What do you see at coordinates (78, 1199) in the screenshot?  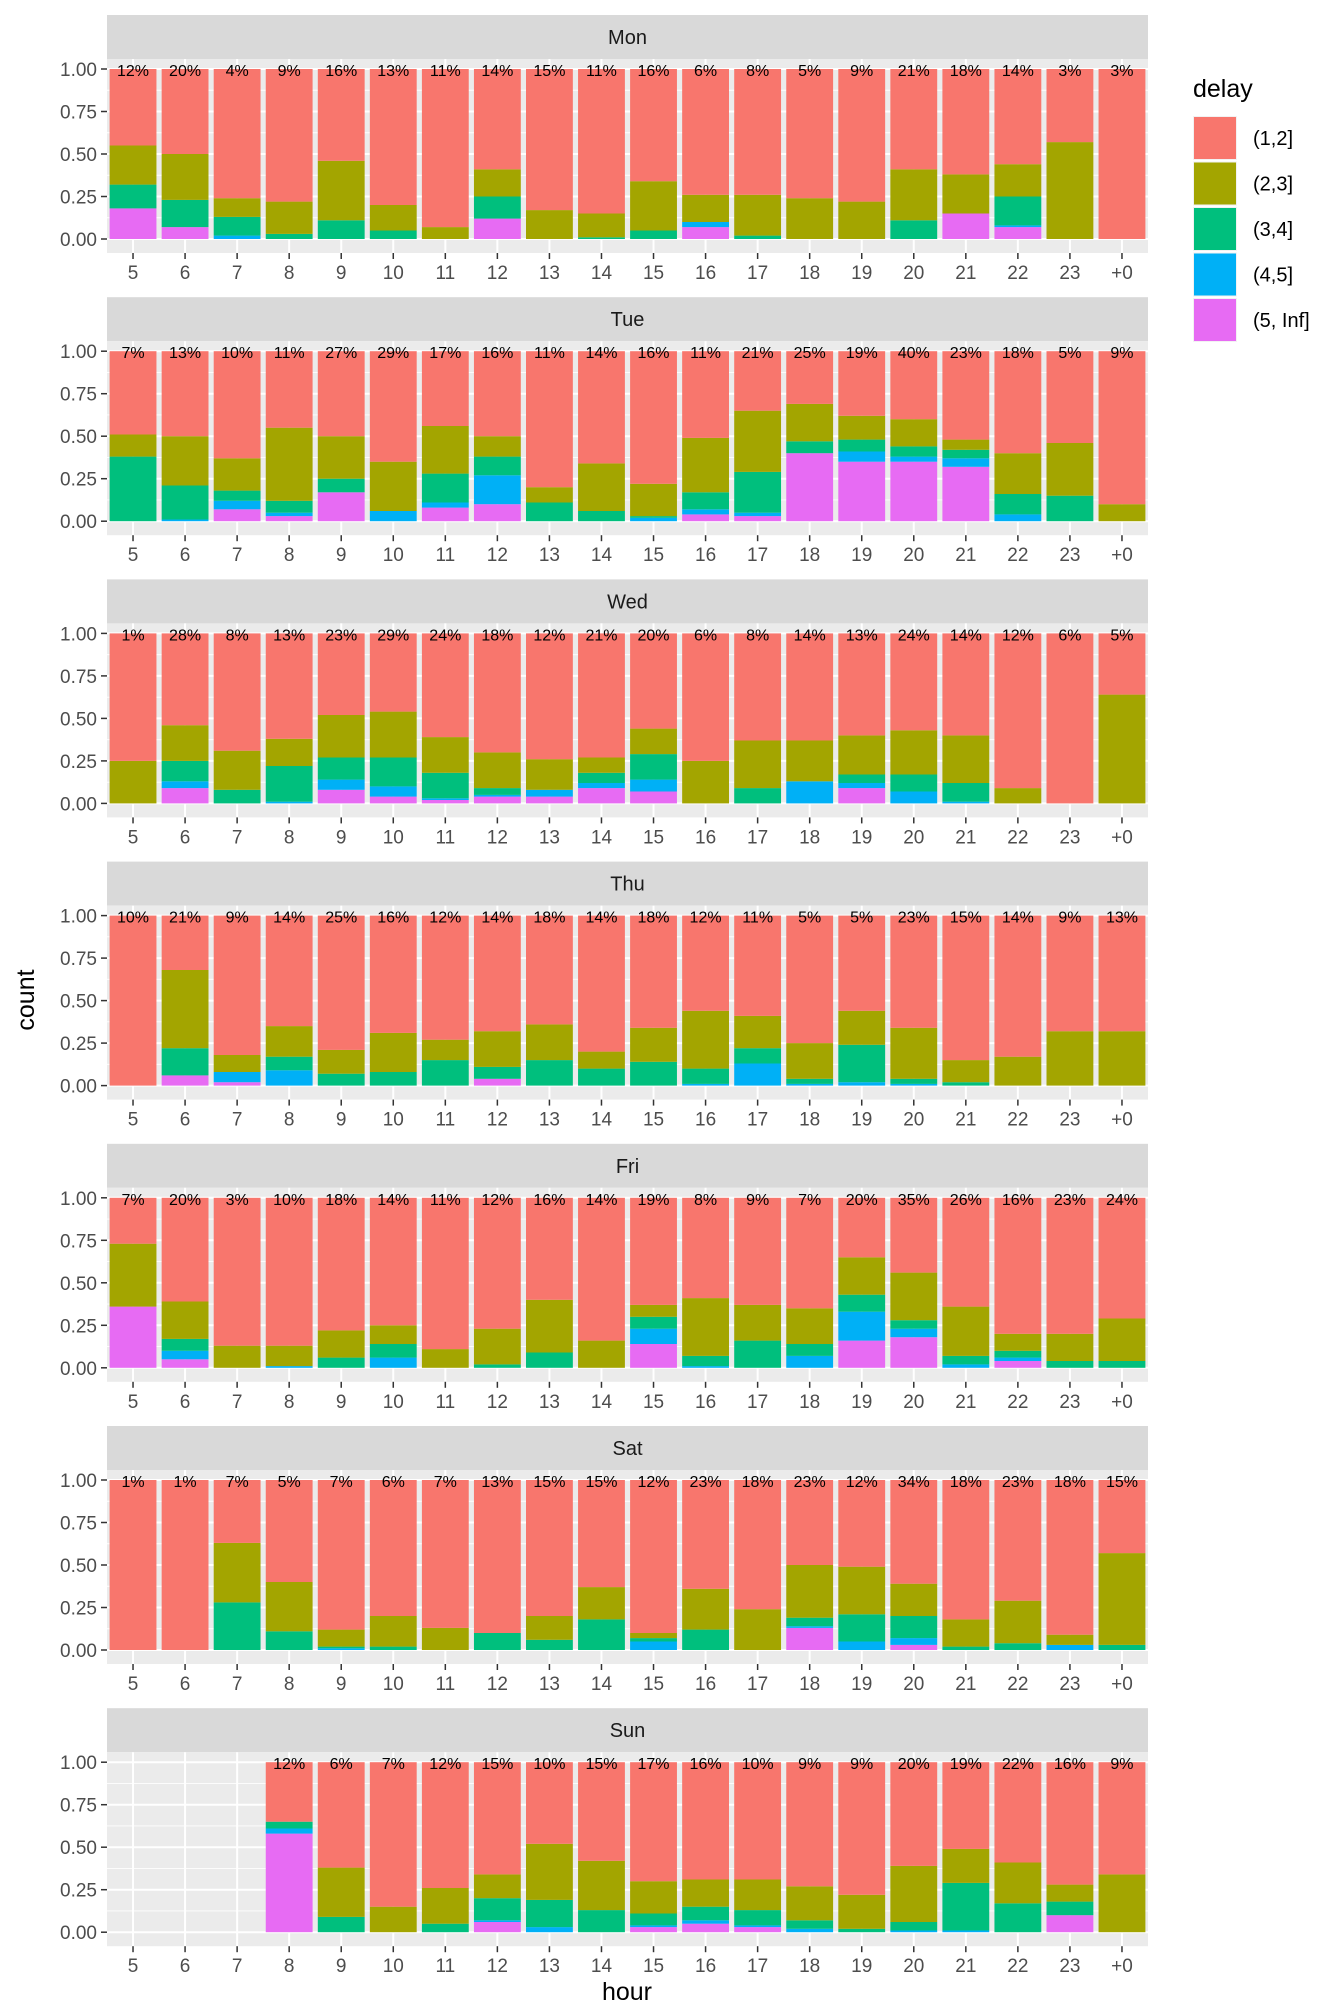 I see `y-tick-label: 1.00` at bounding box center [78, 1199].